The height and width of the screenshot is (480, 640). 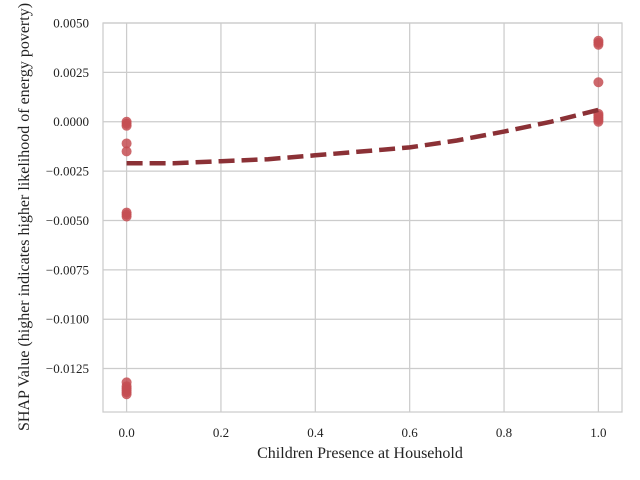 What do you see at coordinates (362, 432) in the screenshot?
I see `x-tick-labels: 0.0 0.2 0.4 0.6 0.8 1.0` at bounding box center [362, 432].